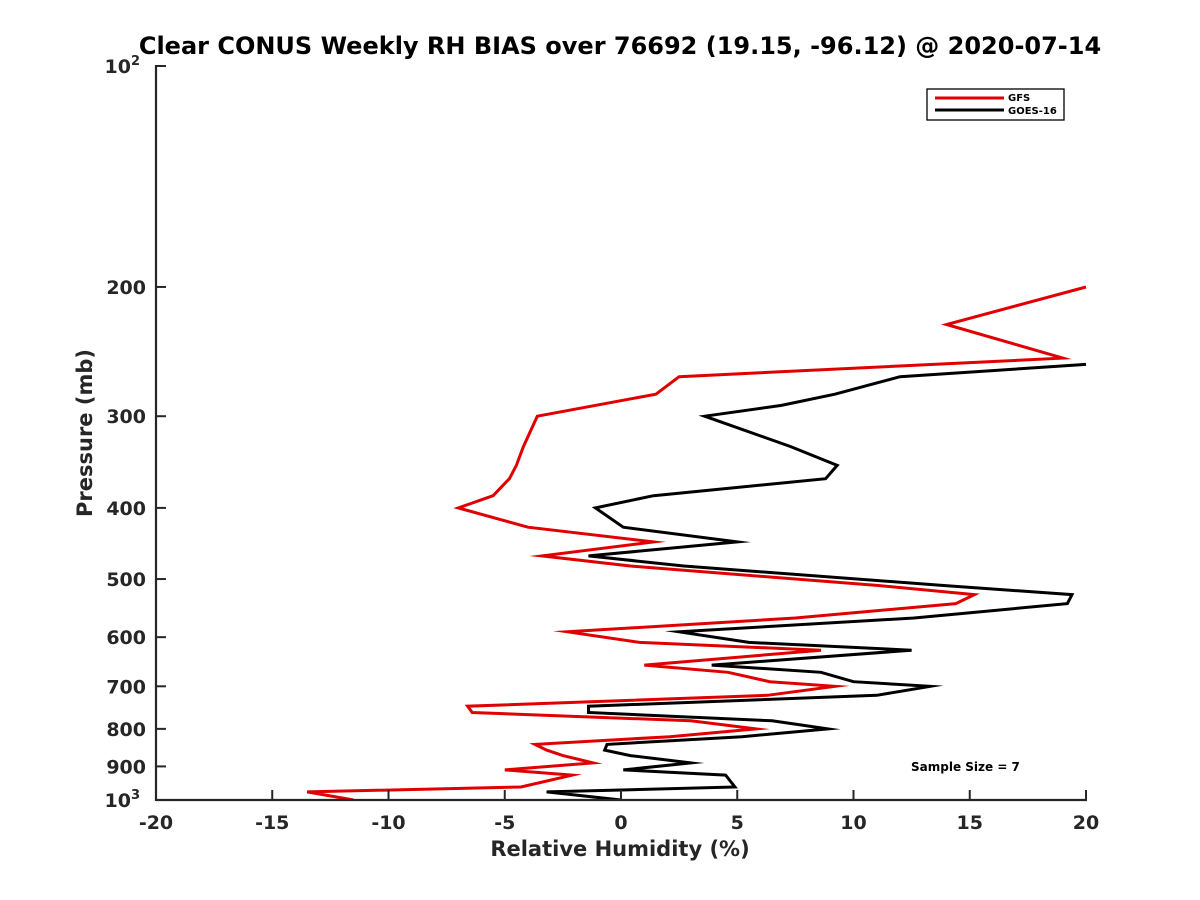 The width and height of the screenshot is (1200, 900). I want to click on x-tick-label: 5, so click(737, 823).